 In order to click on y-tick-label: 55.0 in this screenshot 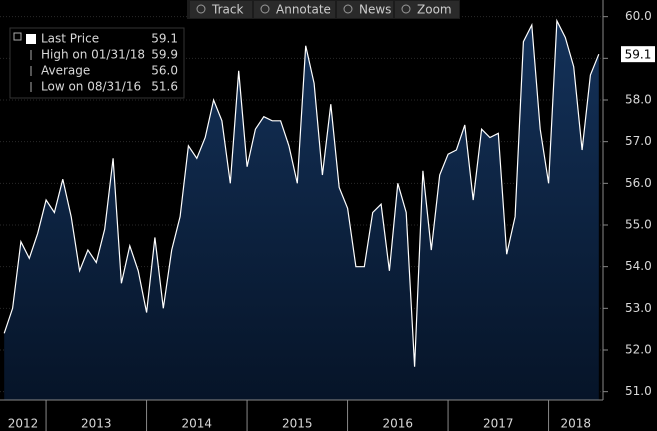, I will do `click(638, 225)`.